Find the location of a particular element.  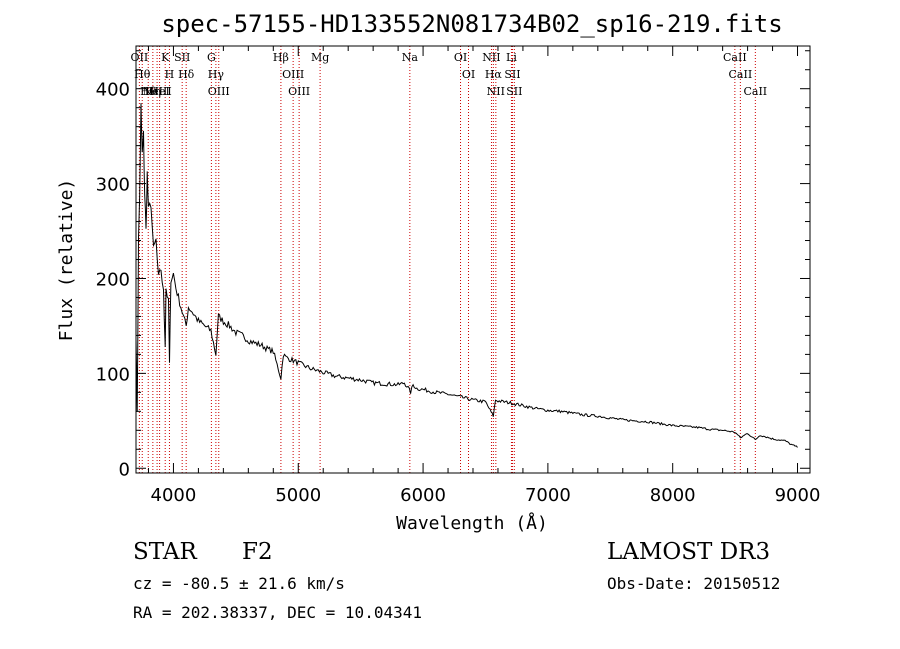

survey-name: LAMOST DR3 is located at coordinates (689, 552).